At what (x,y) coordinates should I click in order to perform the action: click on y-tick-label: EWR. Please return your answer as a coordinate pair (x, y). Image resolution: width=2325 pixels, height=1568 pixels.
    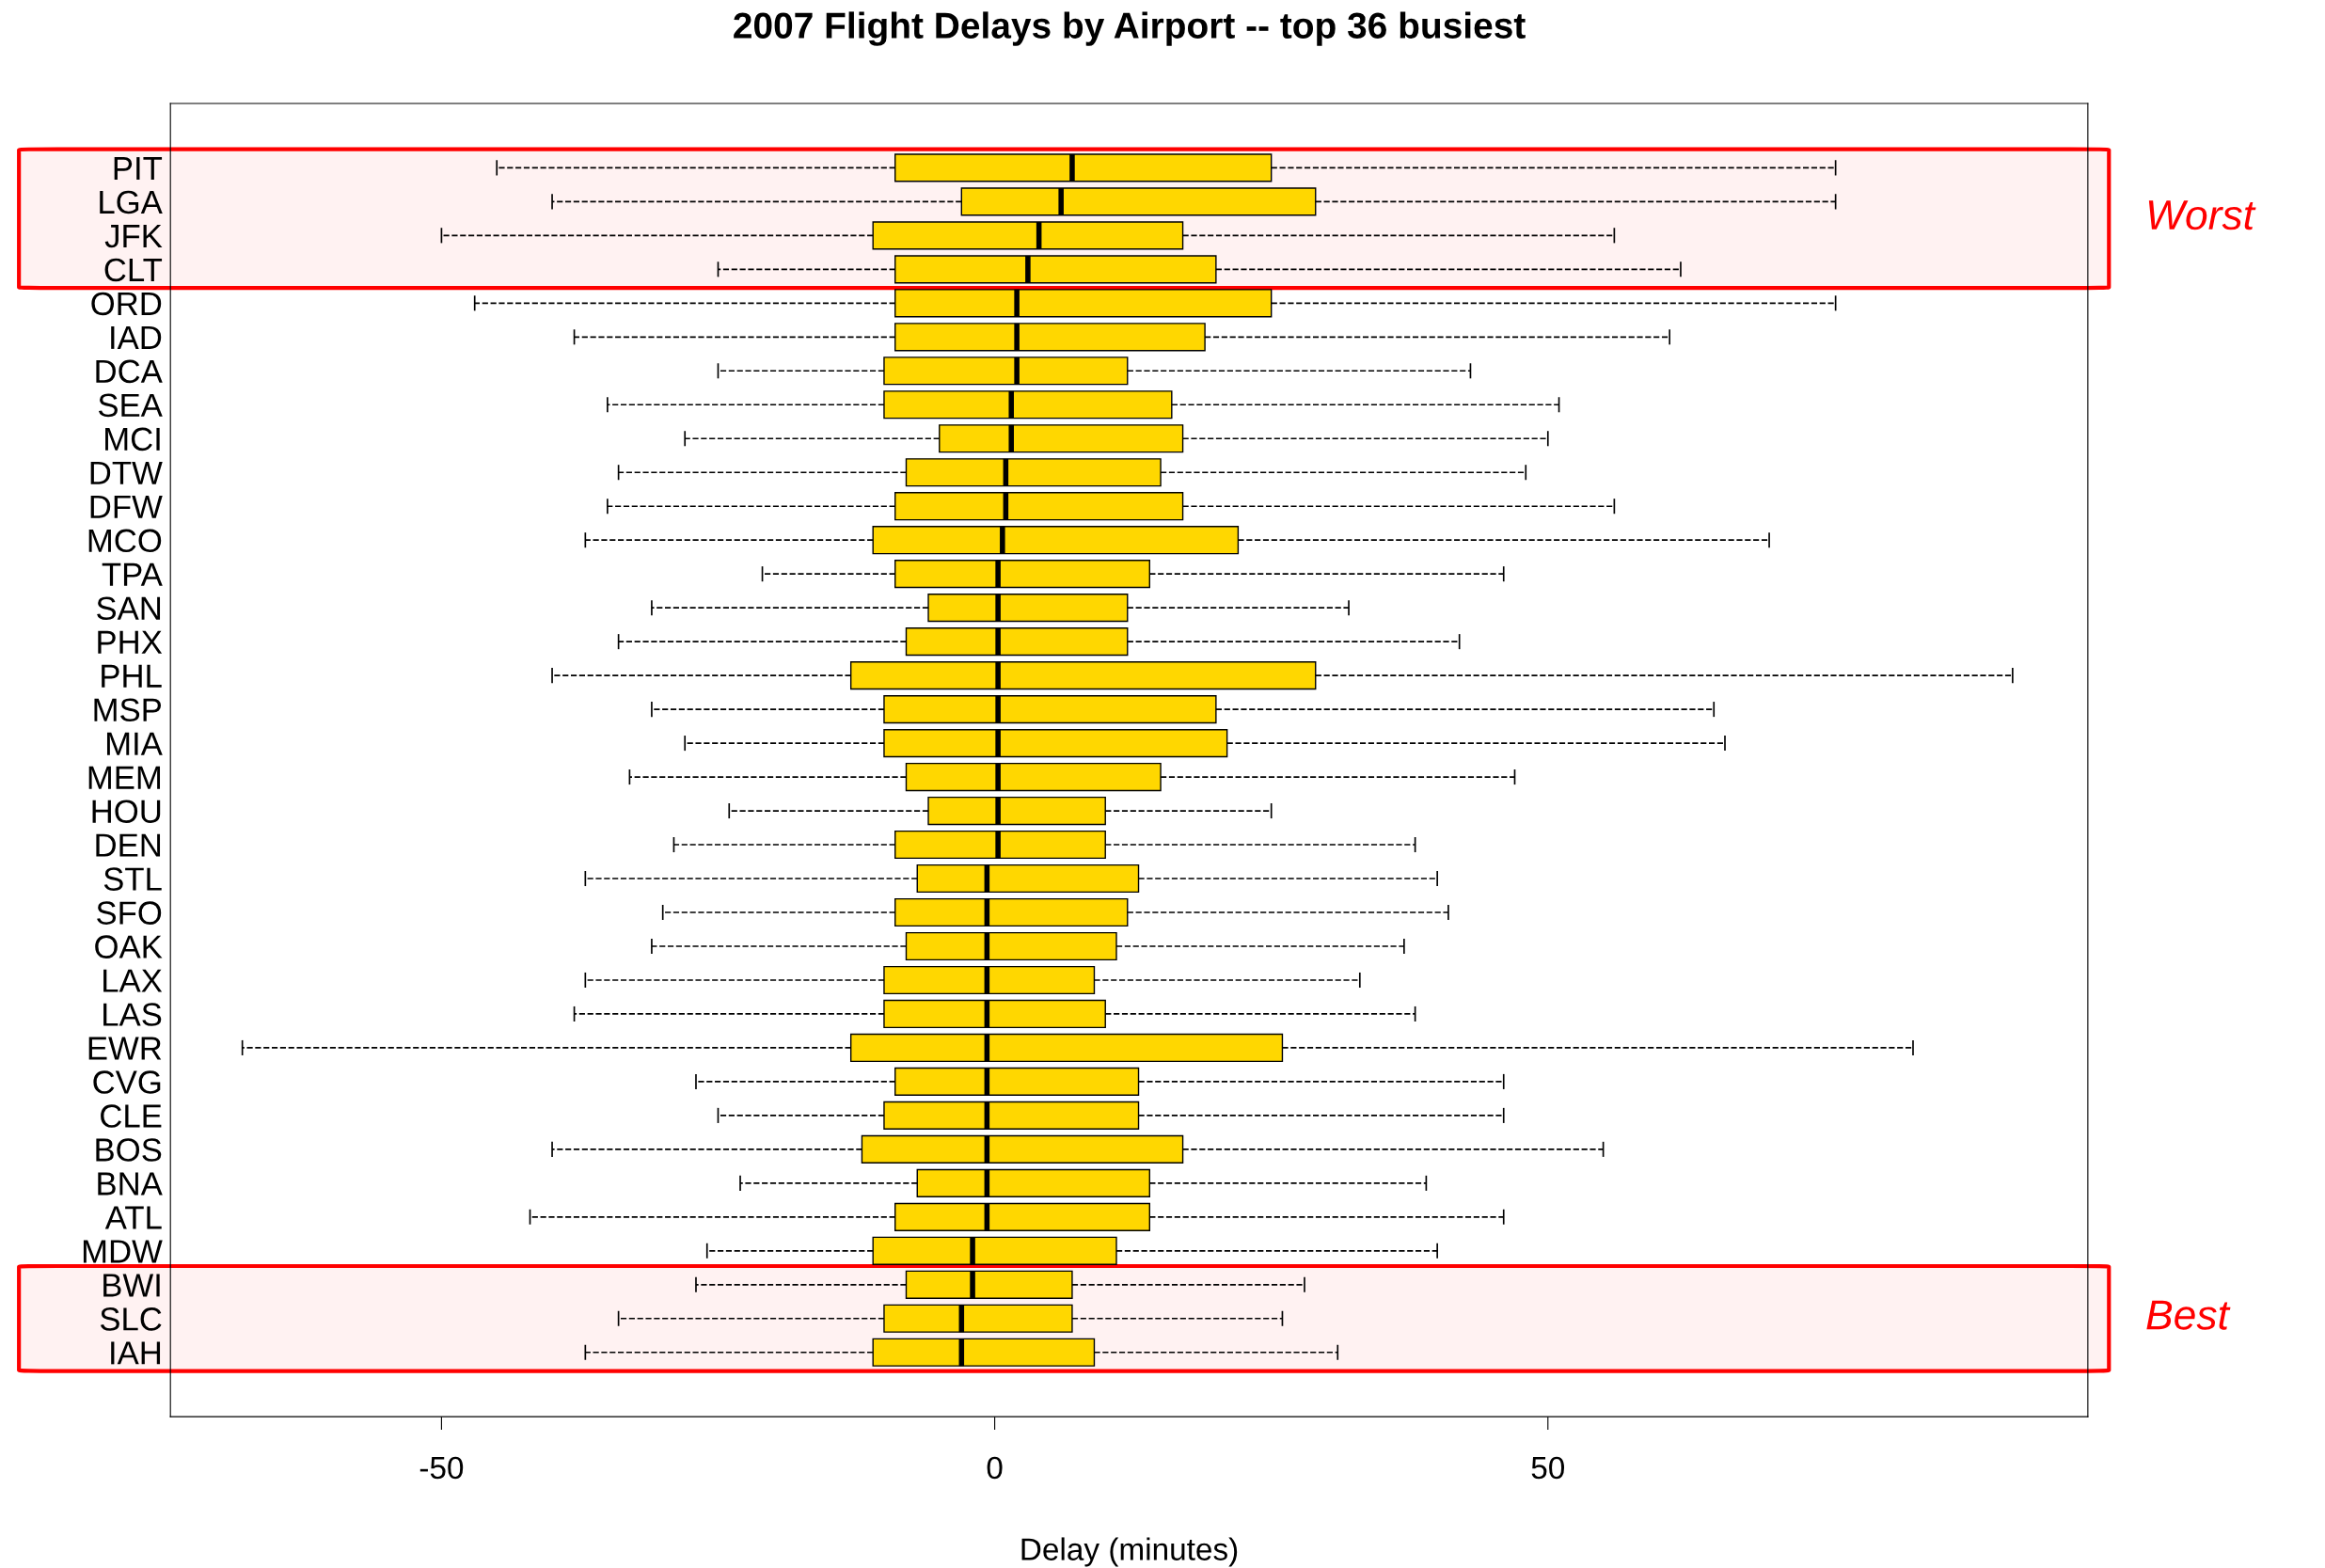
    Looking at the image, I should click on (125, 1048).